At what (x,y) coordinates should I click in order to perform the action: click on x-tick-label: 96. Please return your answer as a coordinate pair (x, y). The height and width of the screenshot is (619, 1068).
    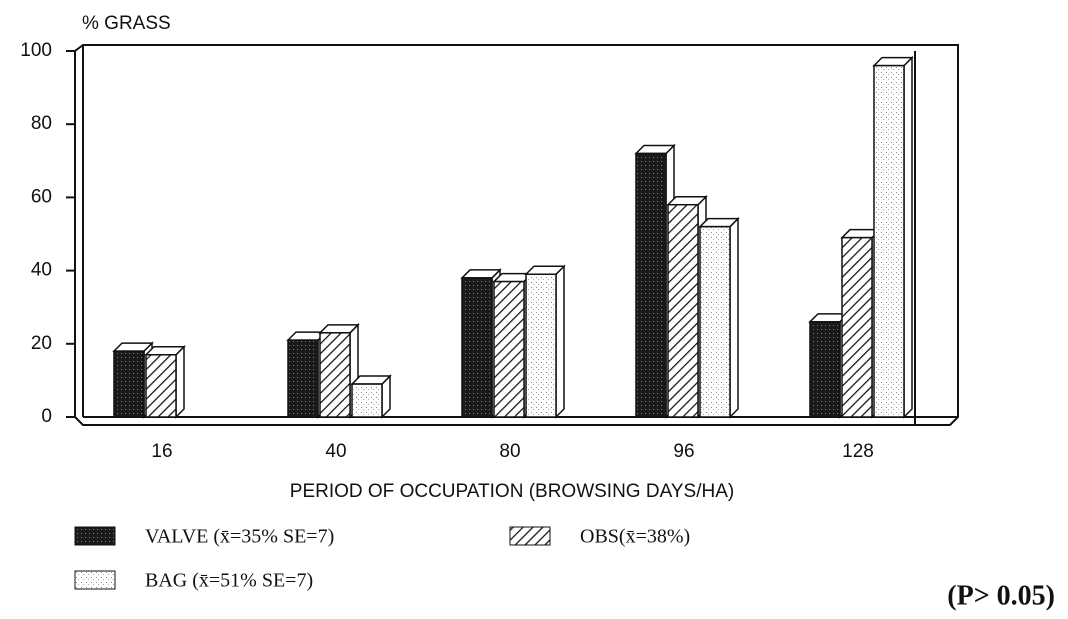
    Looking at the image, I should click on (683, 451).